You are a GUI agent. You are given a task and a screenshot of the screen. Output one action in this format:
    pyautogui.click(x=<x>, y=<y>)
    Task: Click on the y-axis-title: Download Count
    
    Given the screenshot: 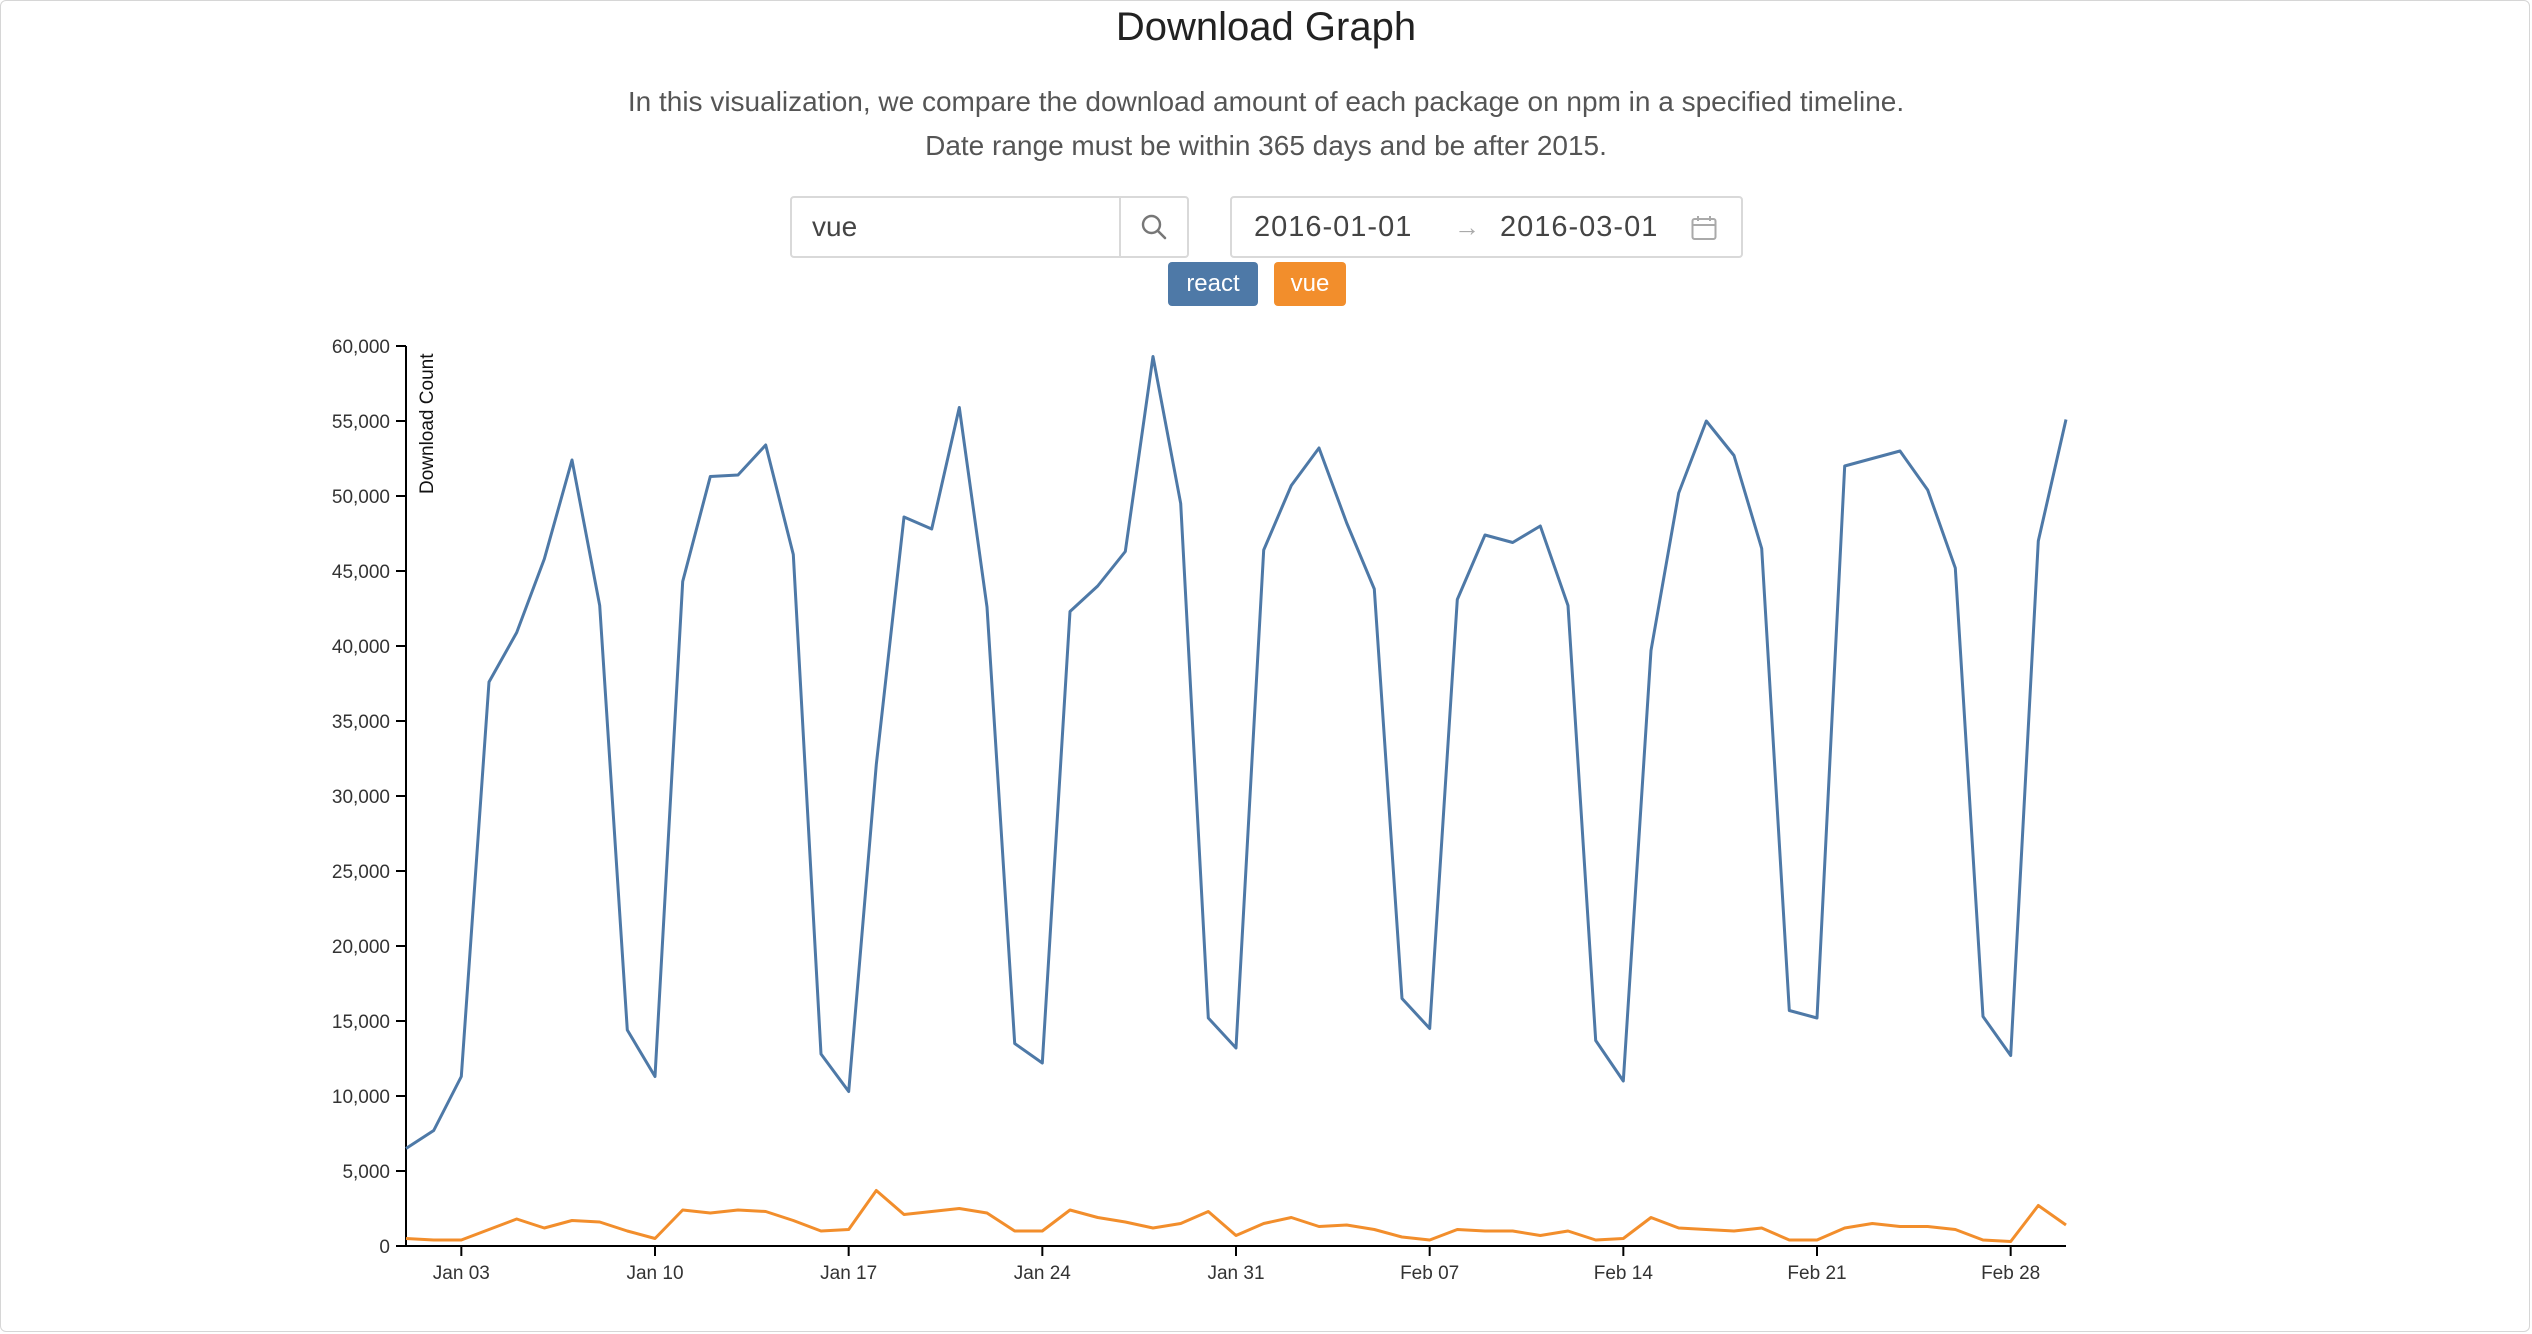 What is the action you would take?
    pyautogui.click(x=427, y=423)
    